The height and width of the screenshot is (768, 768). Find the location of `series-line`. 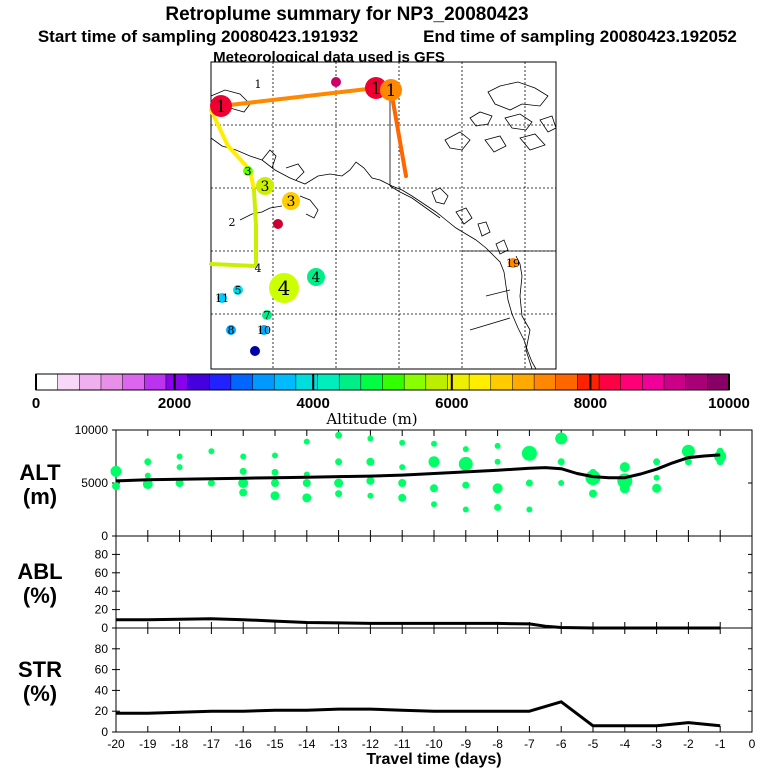

series-line is located at coordinates (418, 468).